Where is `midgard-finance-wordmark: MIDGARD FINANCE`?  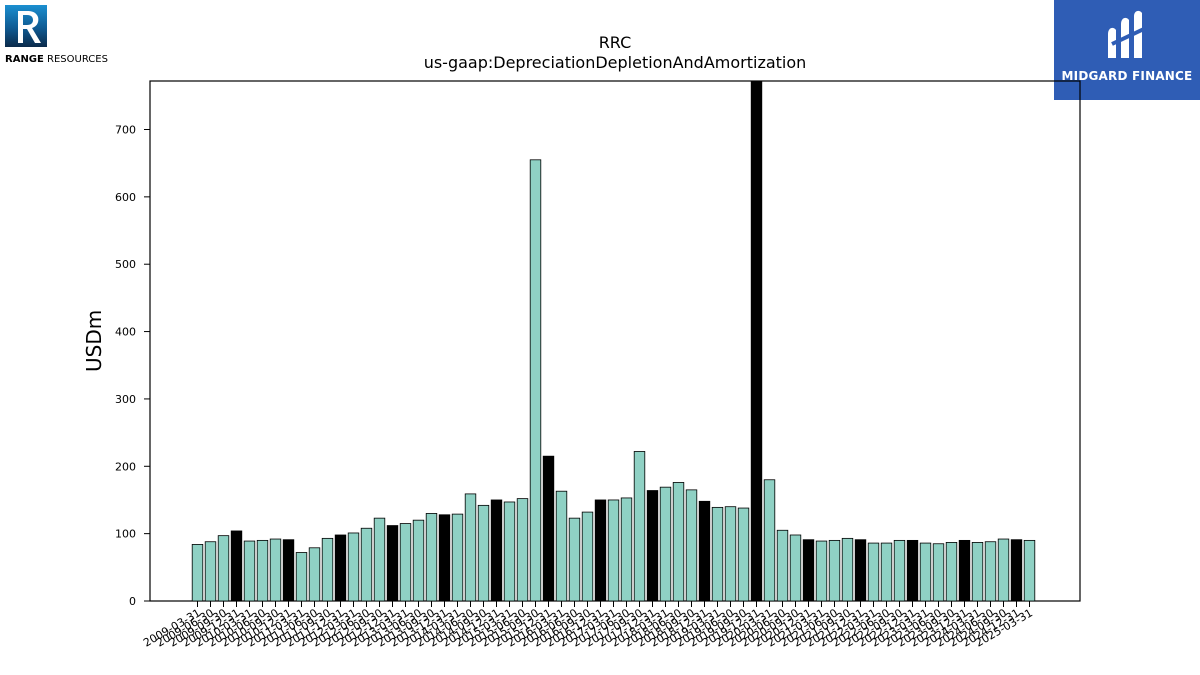 midgard-finance-wordmark: MIDGARD FINANCE is located at coordinates (1127, 76).